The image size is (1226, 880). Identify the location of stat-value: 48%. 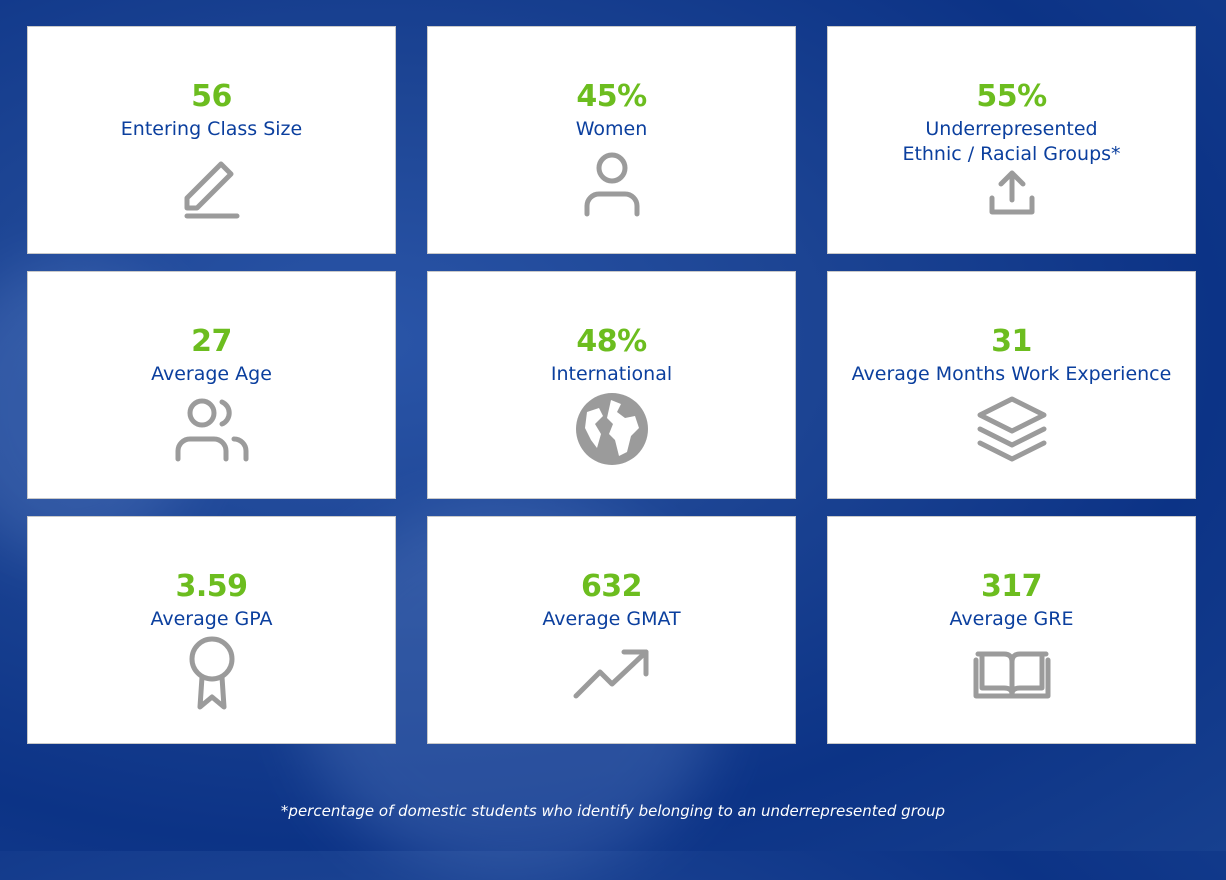
(611, 341).